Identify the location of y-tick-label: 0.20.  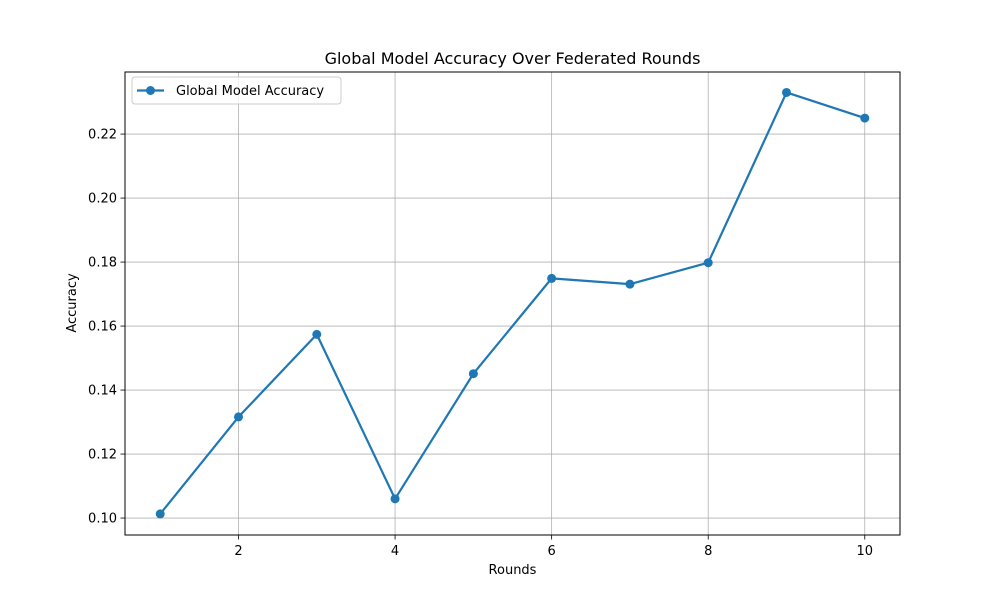
(102, 199).